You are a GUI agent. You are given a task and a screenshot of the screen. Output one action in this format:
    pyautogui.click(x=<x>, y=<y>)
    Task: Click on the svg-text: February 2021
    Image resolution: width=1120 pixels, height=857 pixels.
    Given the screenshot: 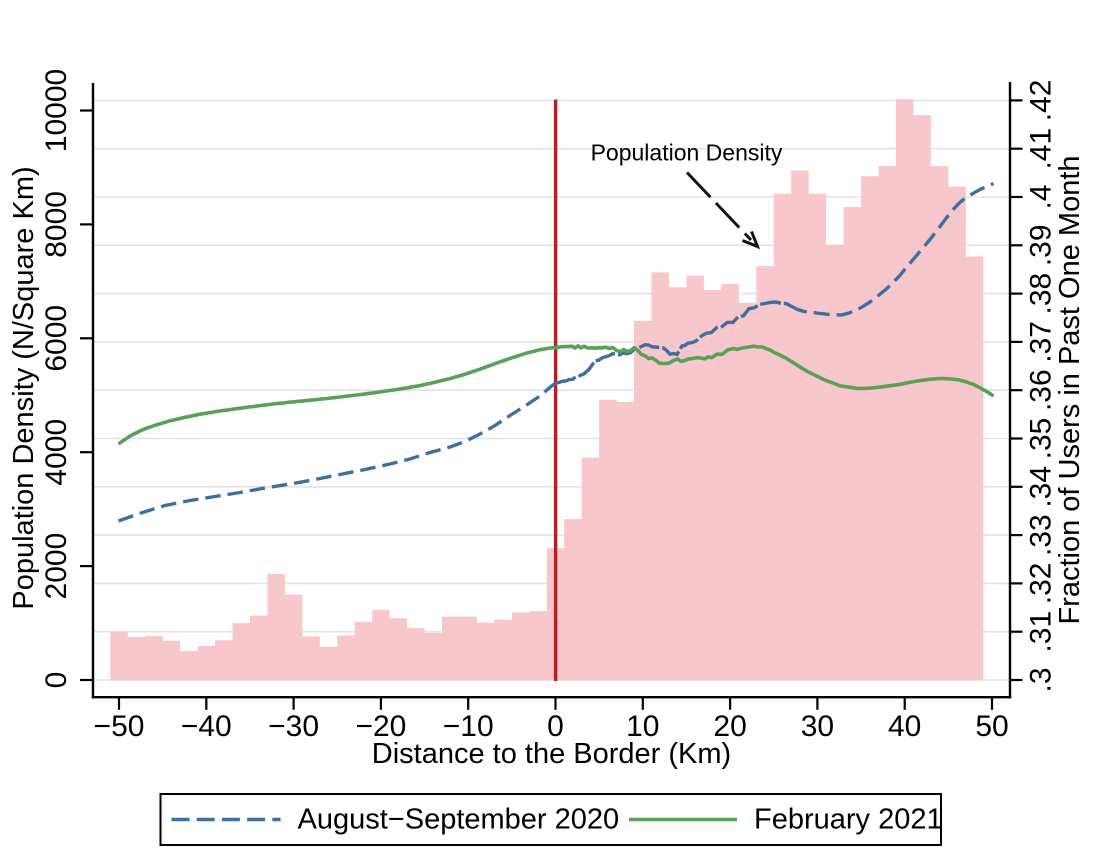 What is the action you would take?
    pyautogui.click(x=848, y=820)
    